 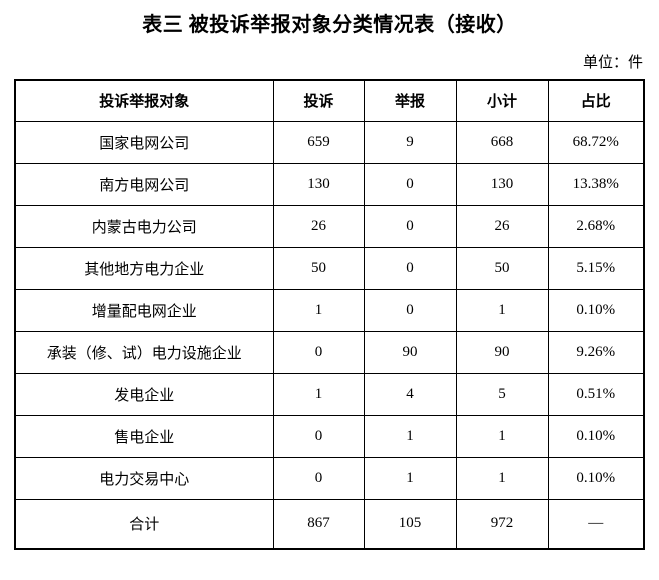 What do you see at coordinates (596, 394) in the screenshot?
I see `table-cell-share: 0.51%` at bounding box center [596, 394].